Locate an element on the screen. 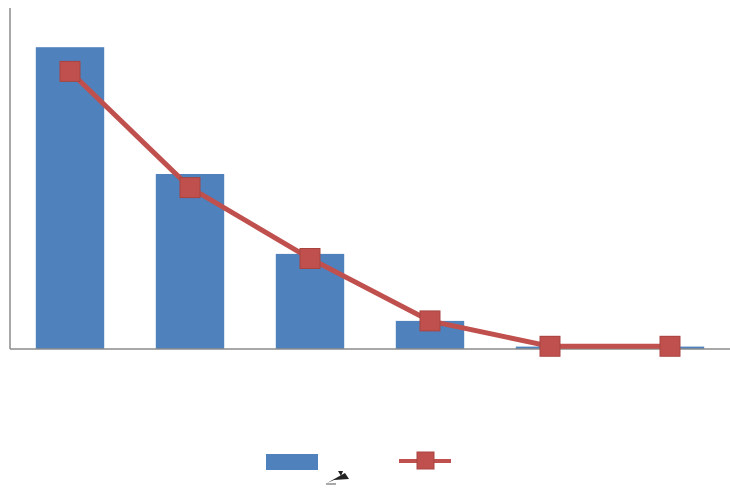 This screenshot has width=730, height=488. legend-swatch-bar is located at coordinates (292, 462).